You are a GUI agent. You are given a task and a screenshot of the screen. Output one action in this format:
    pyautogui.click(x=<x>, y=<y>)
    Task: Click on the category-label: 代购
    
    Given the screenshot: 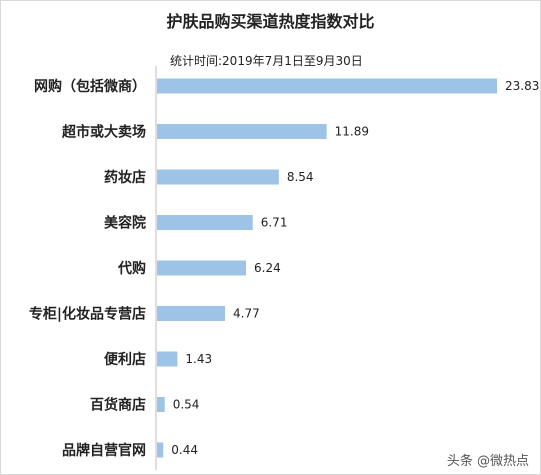 What is the action you would take?
    pyautogui.click(x=131, y=268)
    